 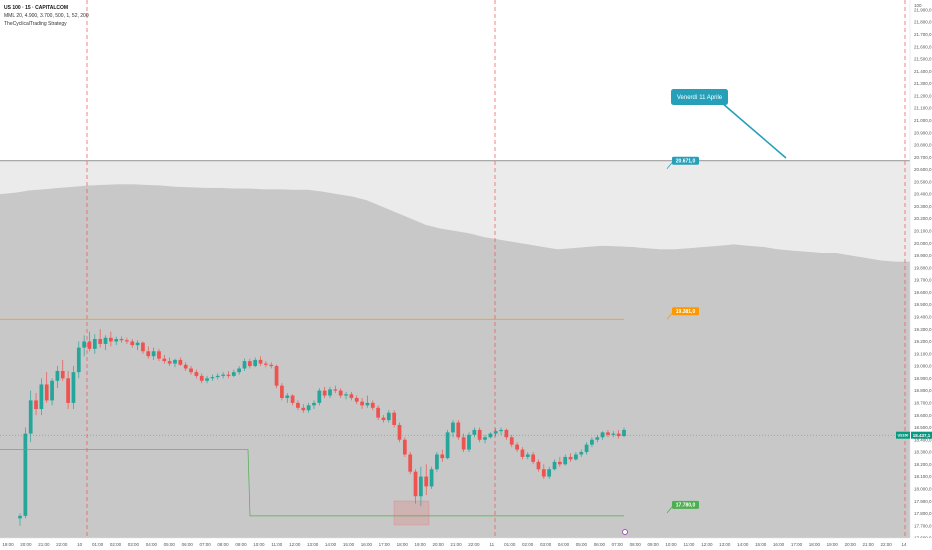 What do you see at coordinates (367, 544) in the screenshot?
I see `time-tick-label: 16:00` at bounding box center [367, 544].